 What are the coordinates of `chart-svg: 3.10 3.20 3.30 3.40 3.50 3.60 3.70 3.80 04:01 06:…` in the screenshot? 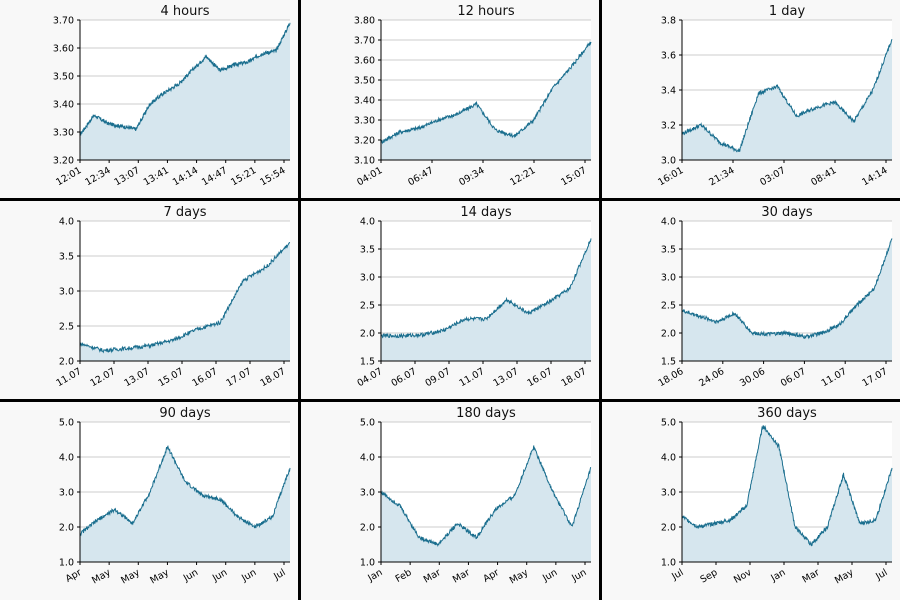 It's located at (473, 96).